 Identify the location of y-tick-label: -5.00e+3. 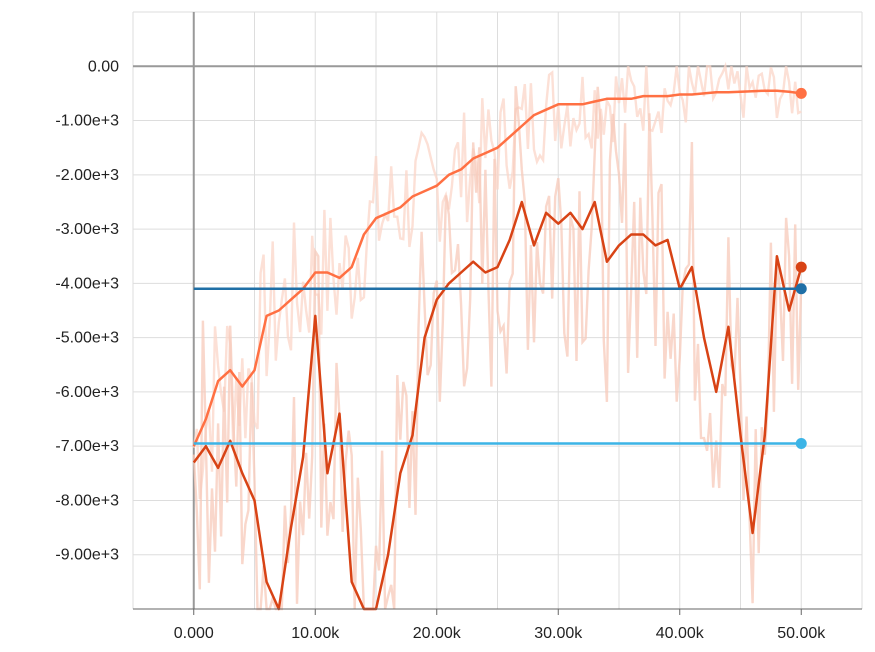
(87, 338).